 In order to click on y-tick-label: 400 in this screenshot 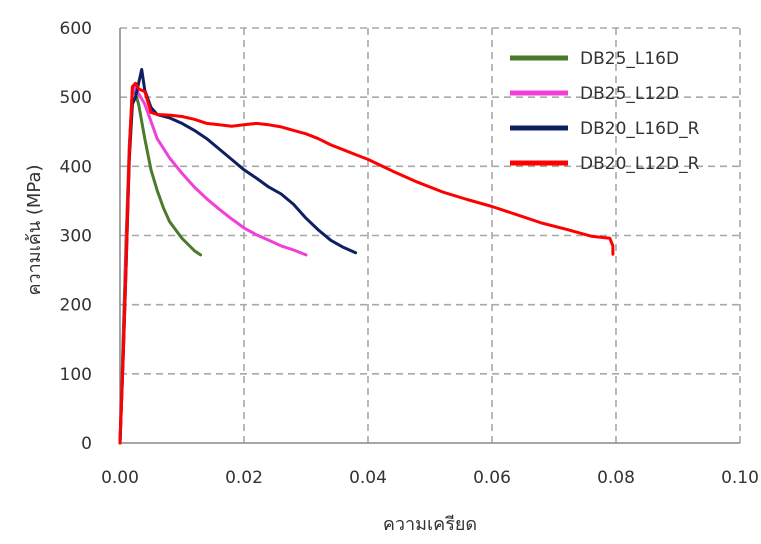, I will do `click(76, 167)`.